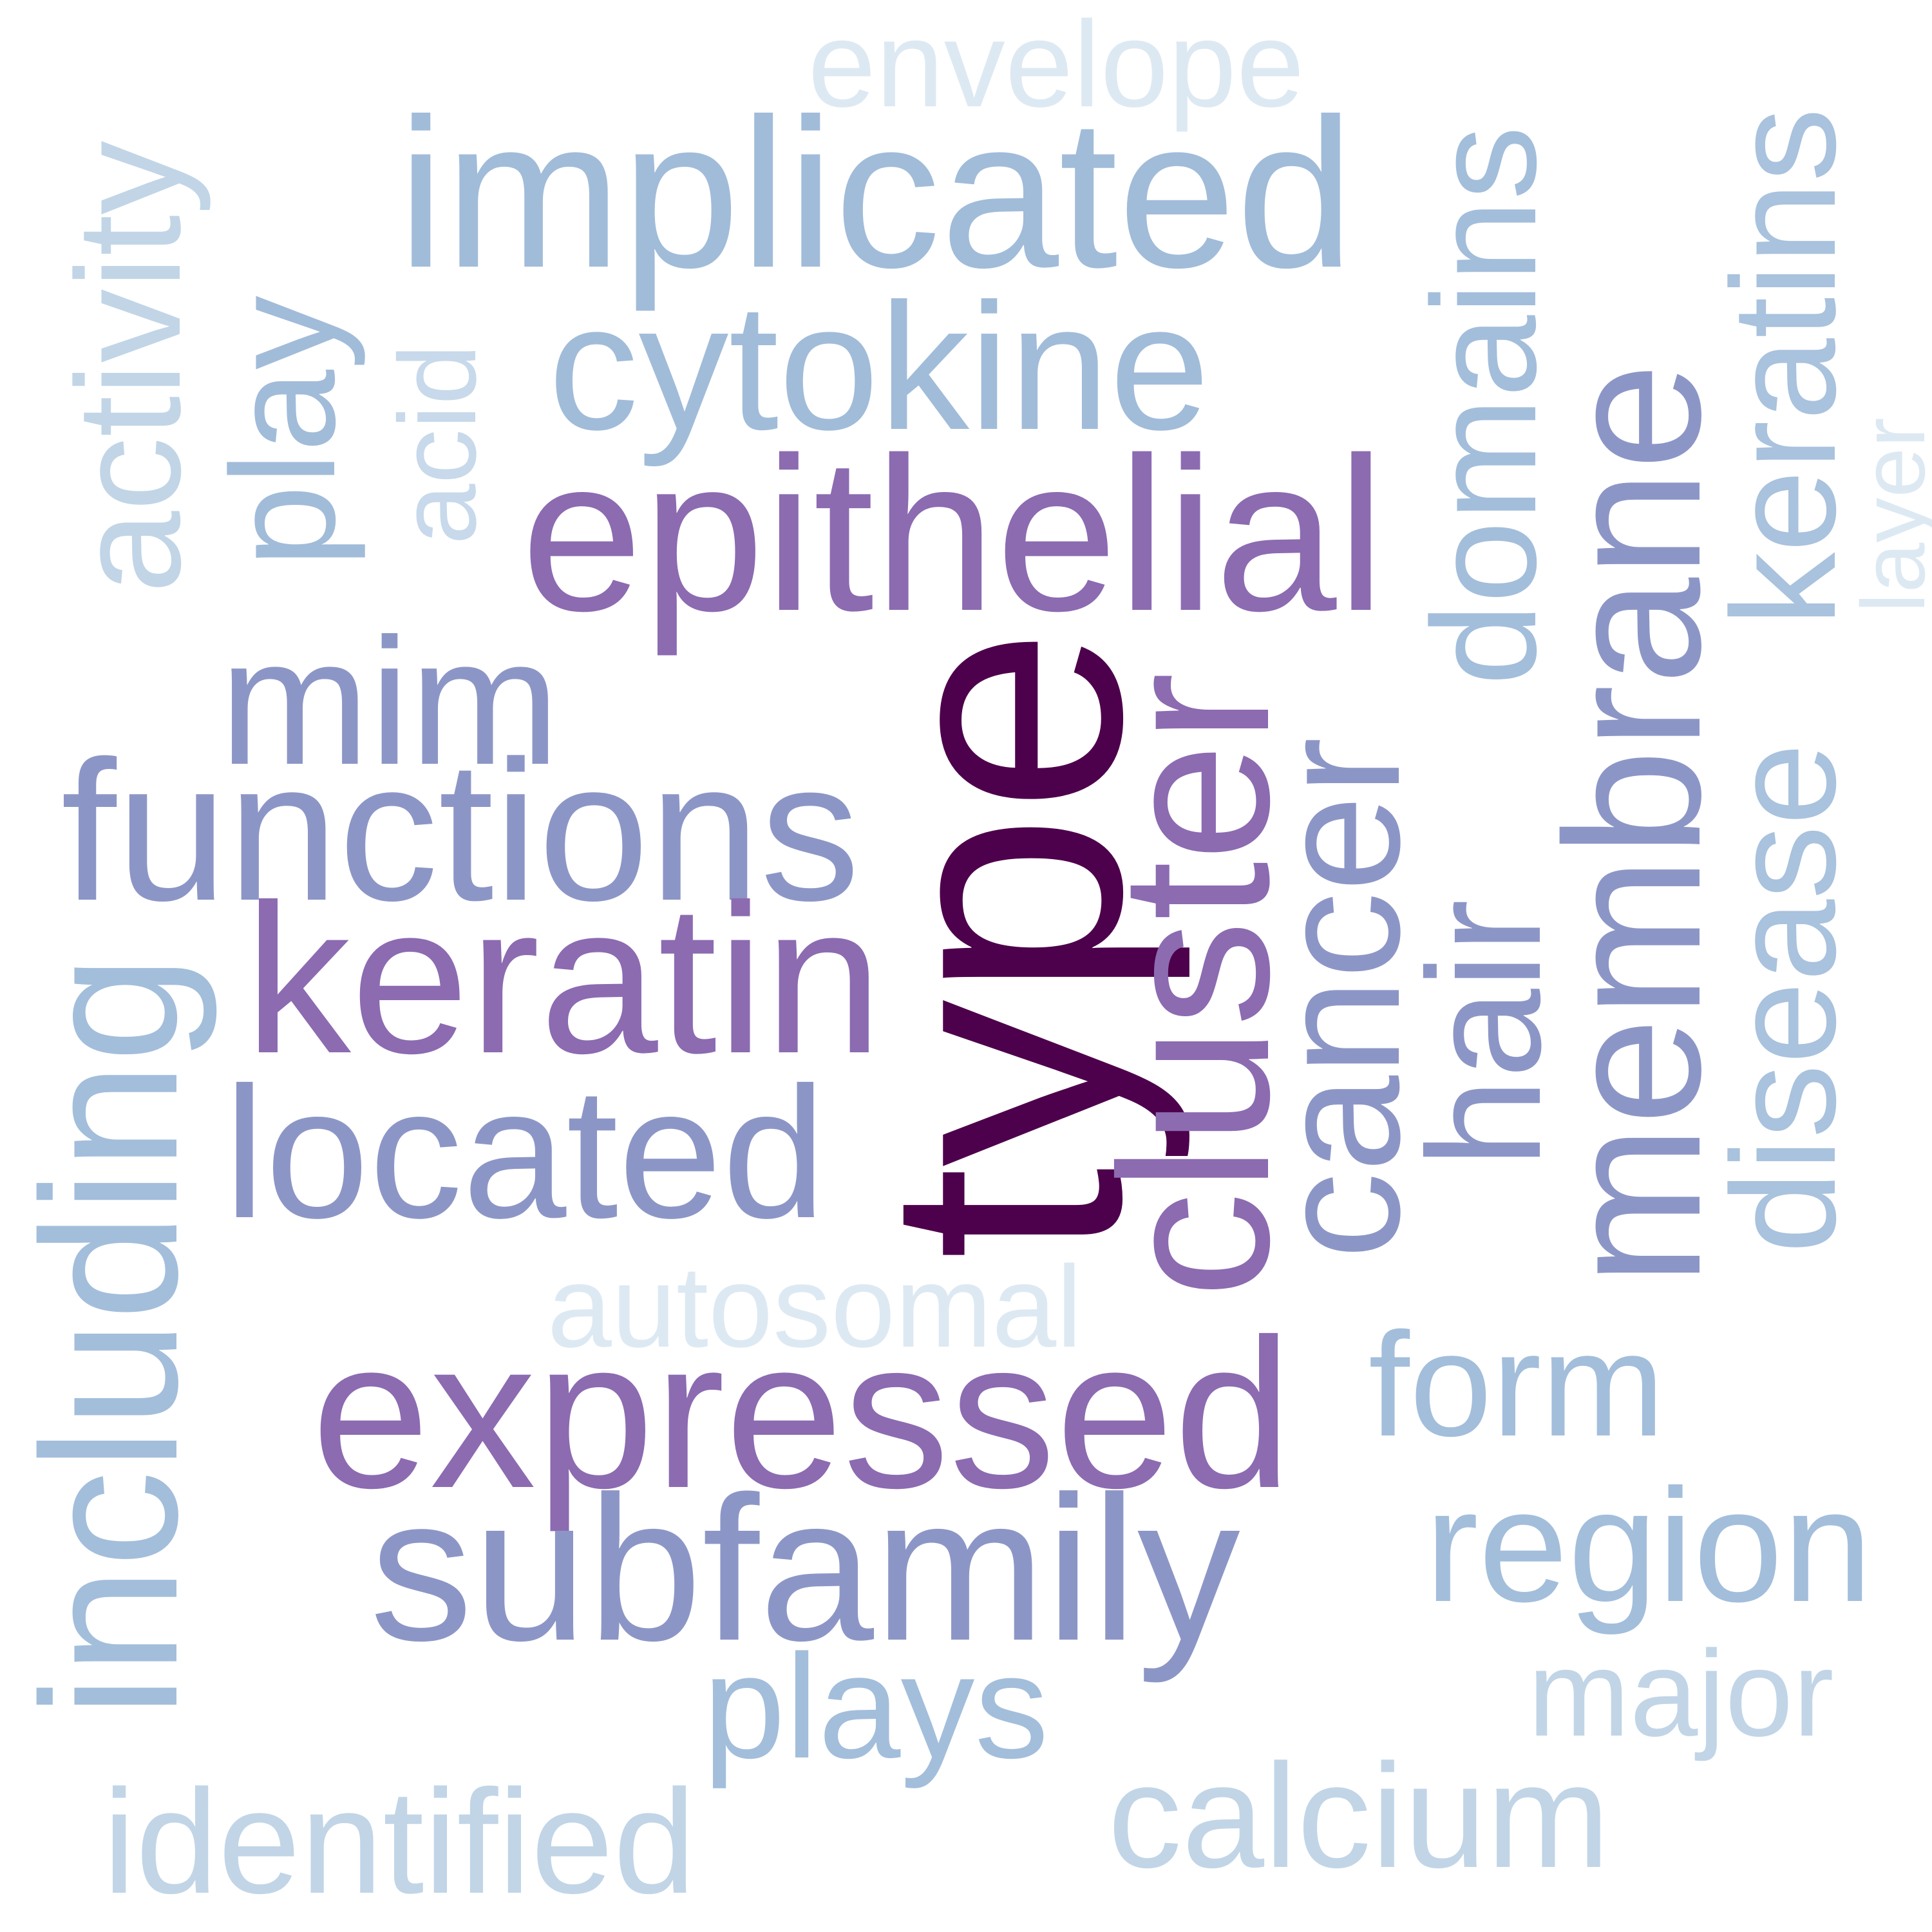 The width and height of the screenshot is (1932, 1932). I want to click on word-plays: plays, so click(876, 1706).